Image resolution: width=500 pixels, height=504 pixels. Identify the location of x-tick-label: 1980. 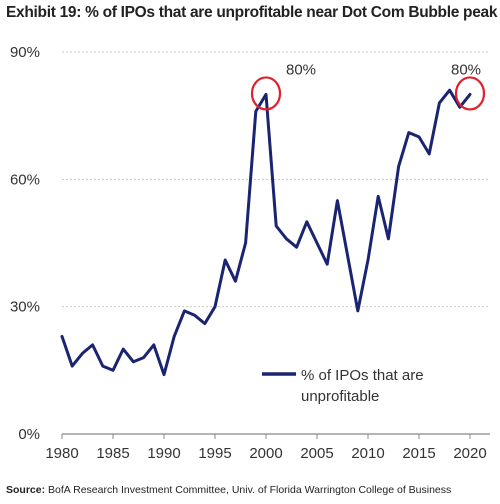
(61, 453).